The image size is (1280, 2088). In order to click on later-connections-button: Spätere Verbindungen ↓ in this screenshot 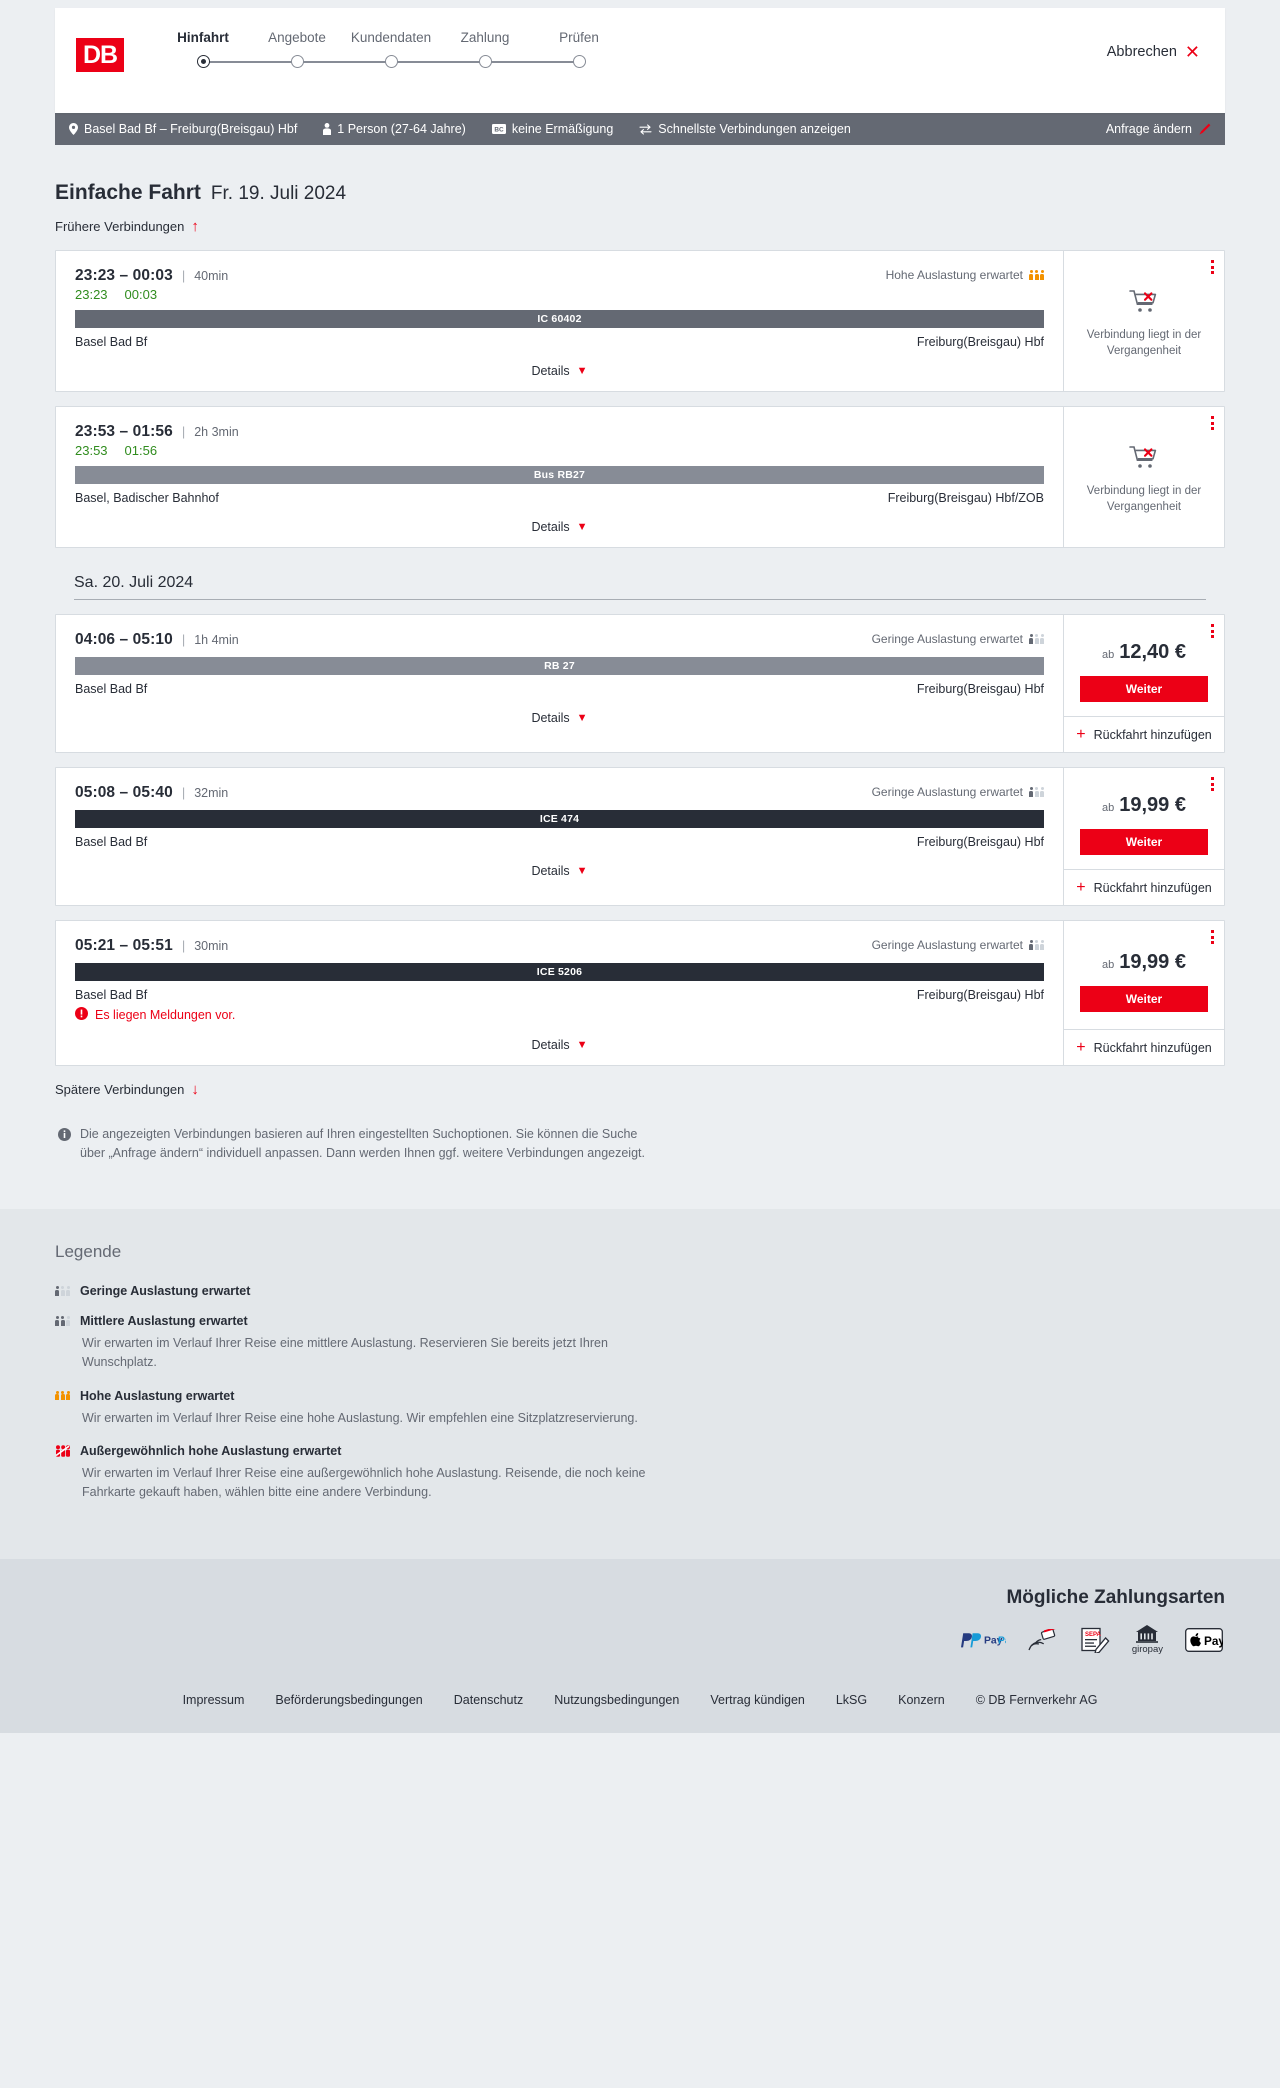, I will do `click(127, 1089)`.